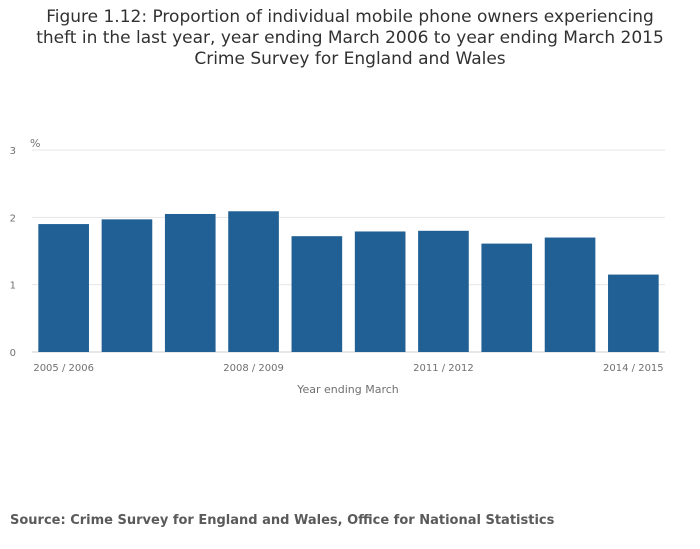  I want to click on x-tick-label: 2011 / 2012, so click(443, 368).